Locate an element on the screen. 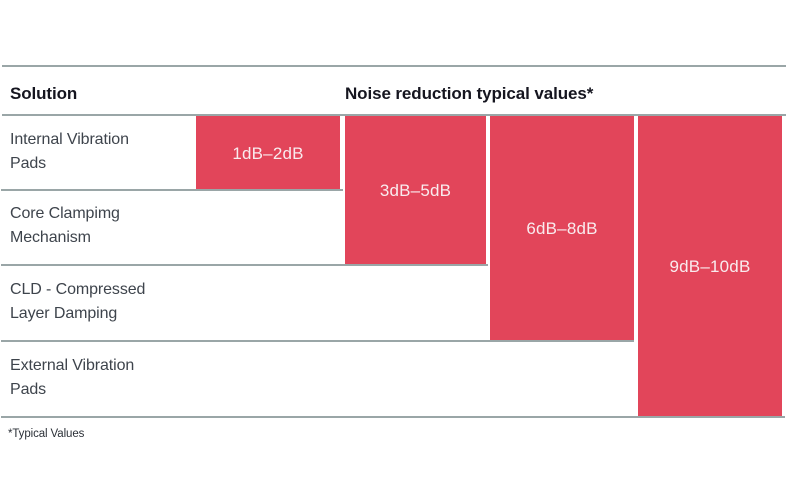 The width and height of the screenshot is (800, 499). bar-value-label: 6dB–8dB is located at coordinates (562, 228).